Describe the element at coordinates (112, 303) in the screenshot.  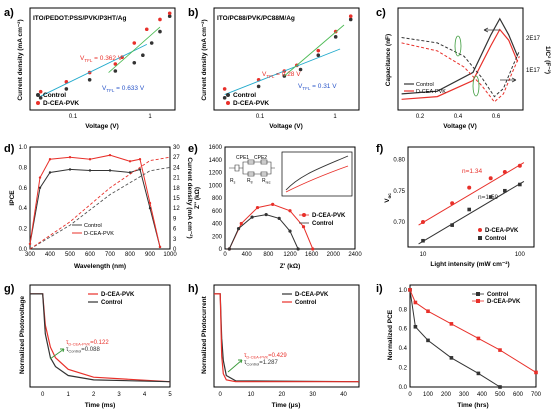
I see `panel-g-legend-control: Control` at that location.